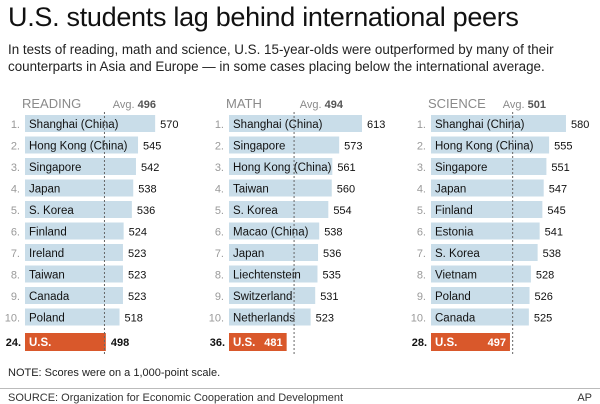 The image size is (600, 404). I want to click on reading-rank-label: 7., so click(15, 254).